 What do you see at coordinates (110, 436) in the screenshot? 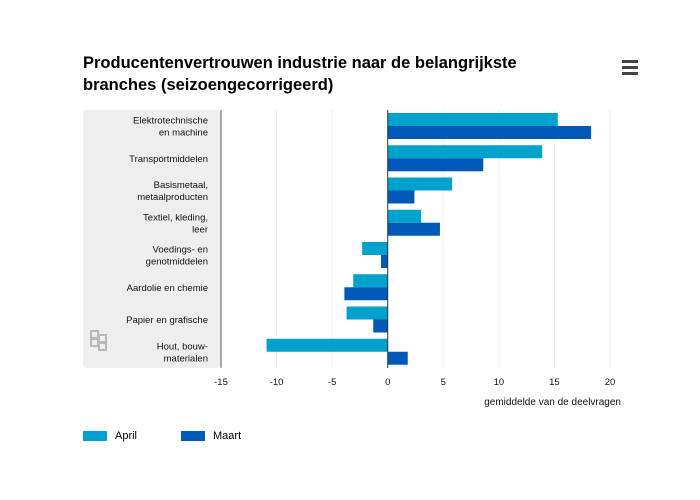
I see `legend-item-april: April` at bounding box center [110, 436].